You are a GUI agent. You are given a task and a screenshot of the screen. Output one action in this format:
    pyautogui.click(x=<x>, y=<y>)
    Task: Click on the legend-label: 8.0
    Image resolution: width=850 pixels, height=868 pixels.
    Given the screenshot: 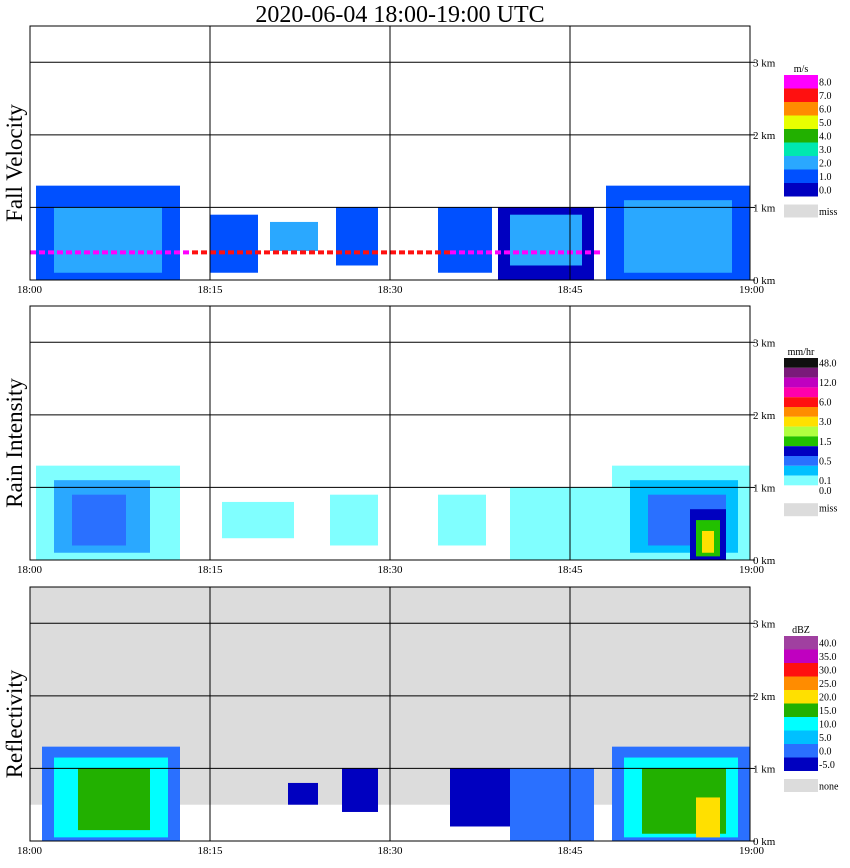 What is the action you would take?
    pyautogui.click(x=825, y=82)
    